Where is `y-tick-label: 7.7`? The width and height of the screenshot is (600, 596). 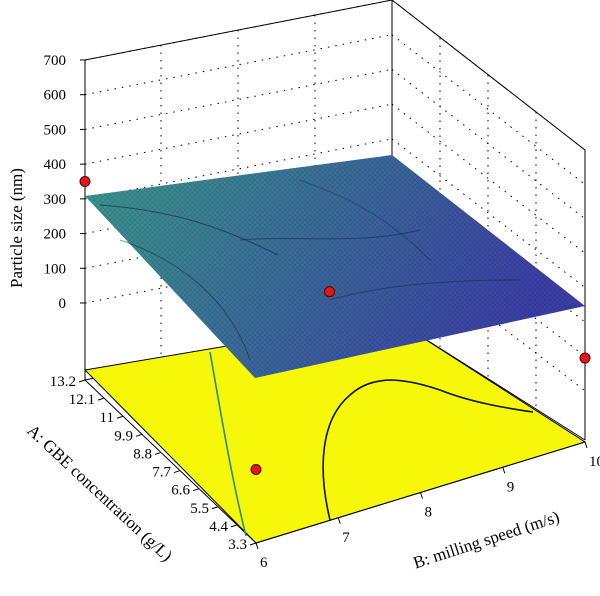
y-tick-label: 7.7 is located at coordinates (161, 473).